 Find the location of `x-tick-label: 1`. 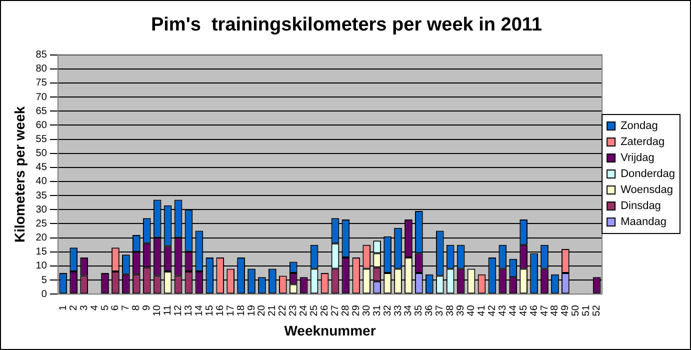

x-tick-label: 1 is located at coordinates (63, 307).